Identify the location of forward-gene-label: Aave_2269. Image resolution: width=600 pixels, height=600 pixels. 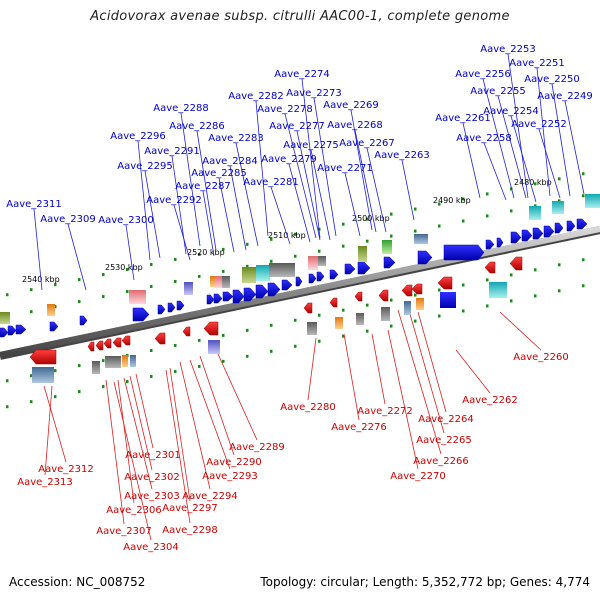
(351, 105).